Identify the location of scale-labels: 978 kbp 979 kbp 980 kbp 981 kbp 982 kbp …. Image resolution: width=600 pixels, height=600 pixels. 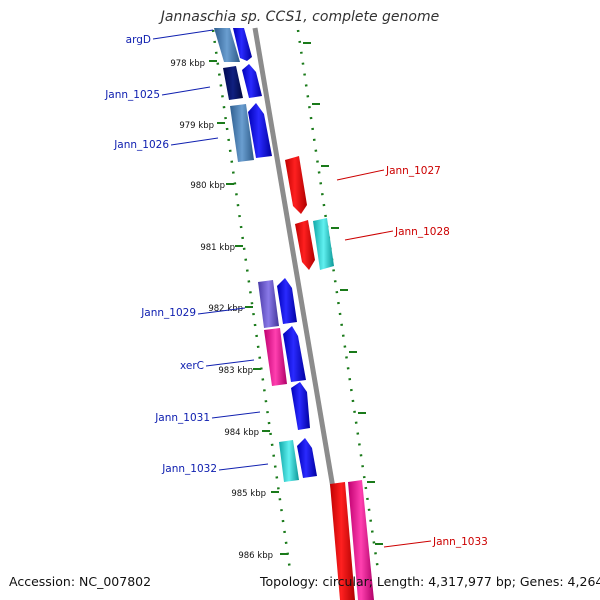
(221, 310).